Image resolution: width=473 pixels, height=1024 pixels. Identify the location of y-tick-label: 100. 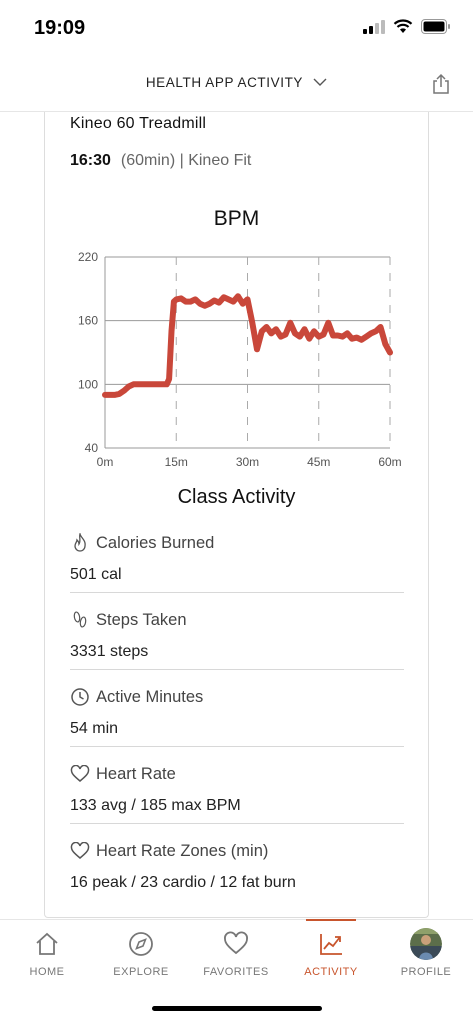
(88, 384).